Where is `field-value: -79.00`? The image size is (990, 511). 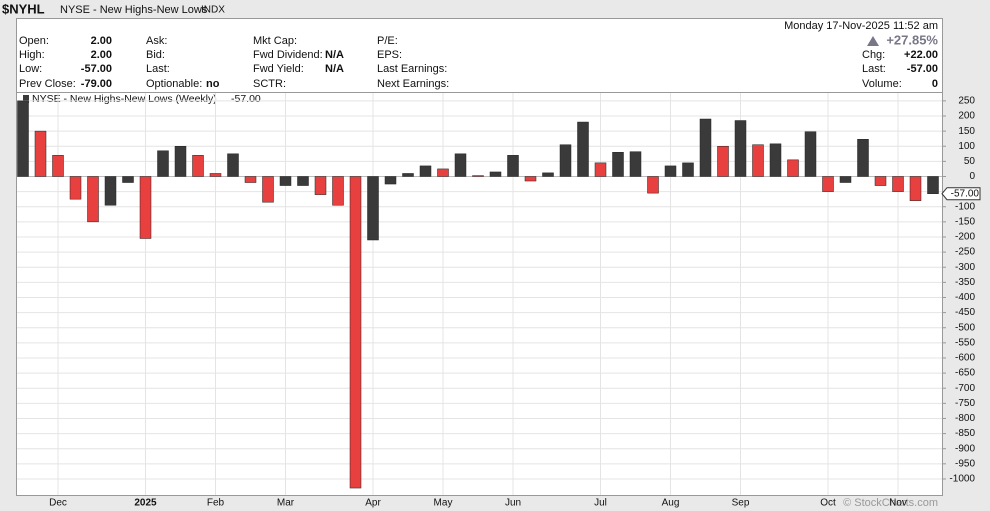 field-value: -79.00 is located at coordinates (96, 84).